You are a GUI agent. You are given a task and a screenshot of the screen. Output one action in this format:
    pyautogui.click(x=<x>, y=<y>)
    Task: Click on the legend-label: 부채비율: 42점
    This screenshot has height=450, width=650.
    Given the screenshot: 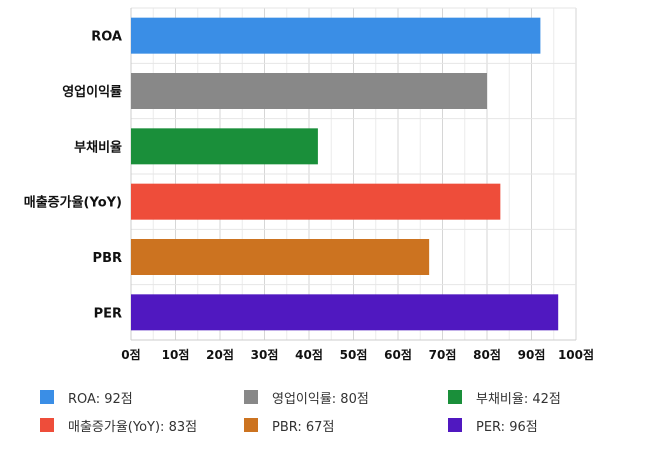 What is the action you would take?
    pyautogui.click(x=518, y=399)
    